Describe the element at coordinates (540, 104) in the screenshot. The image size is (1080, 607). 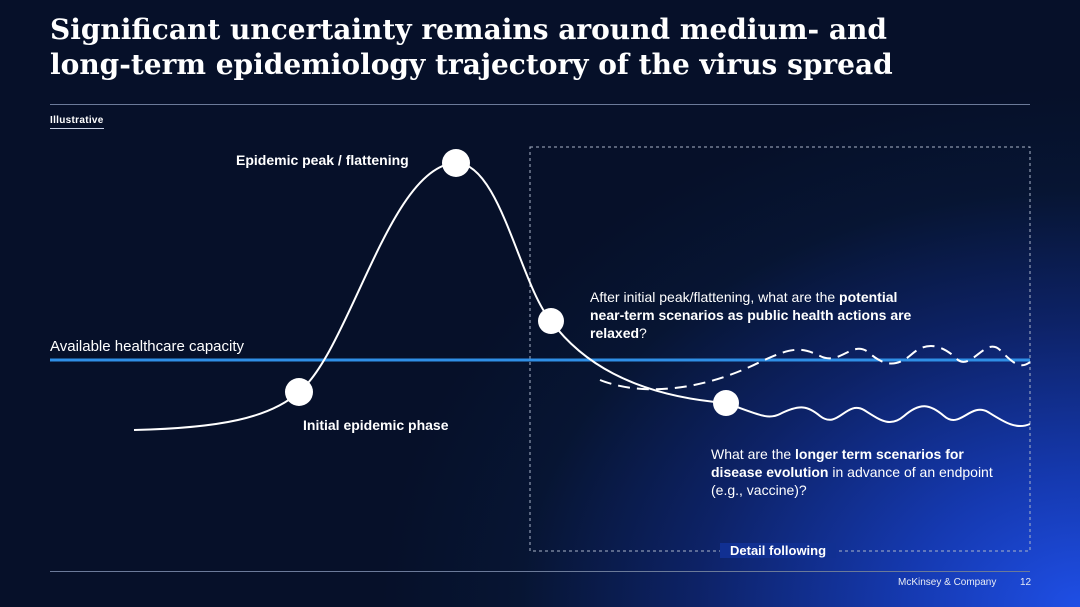
I see `title-divider` at that location.